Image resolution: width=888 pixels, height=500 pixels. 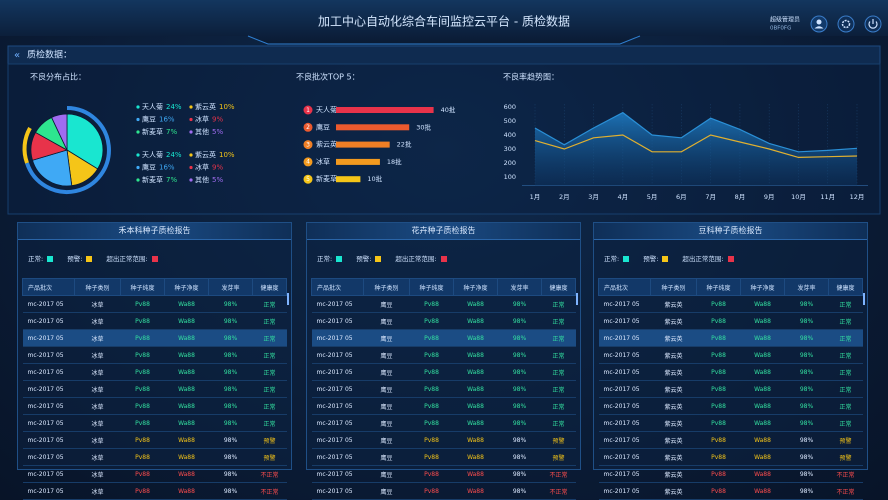 What do you see at coordinates (819, 24) in the screenshot?
I see `user-button` at bounding box center [819, 24].